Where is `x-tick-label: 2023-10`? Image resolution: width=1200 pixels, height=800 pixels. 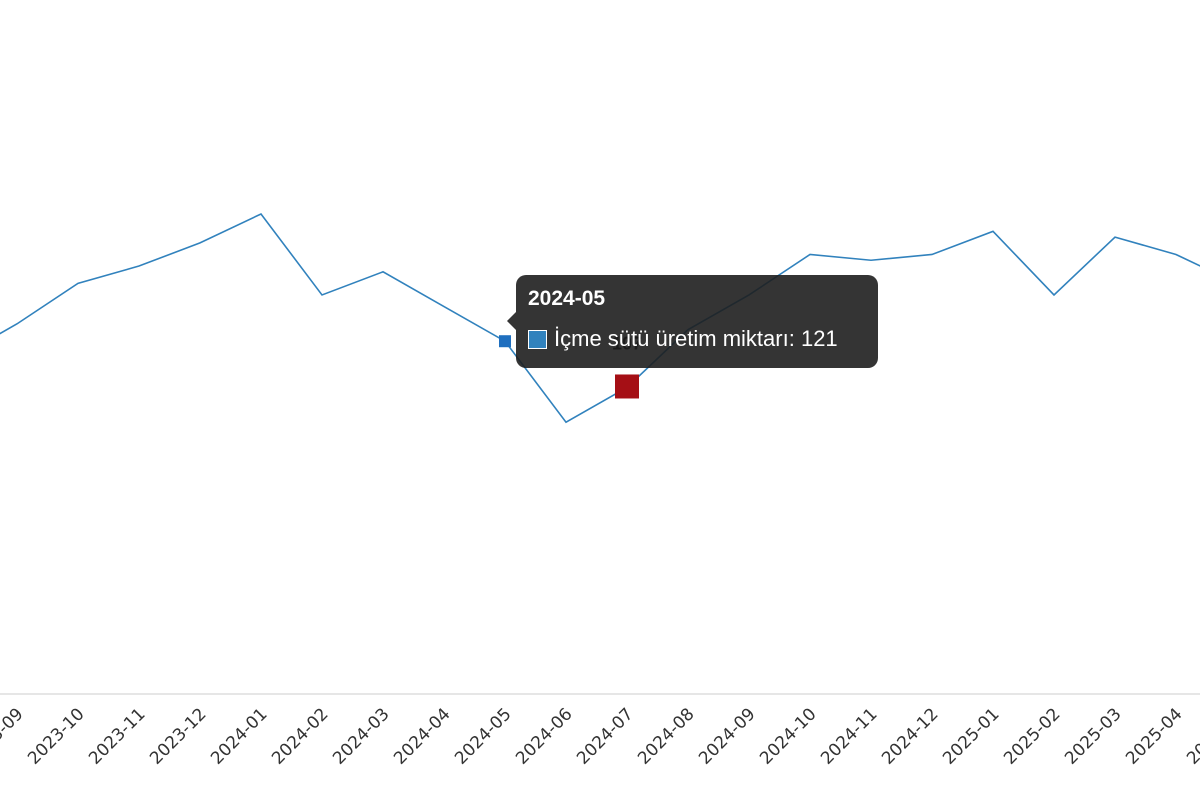 x-tick-label: 2023-10 is located at coordinates (56, 736).